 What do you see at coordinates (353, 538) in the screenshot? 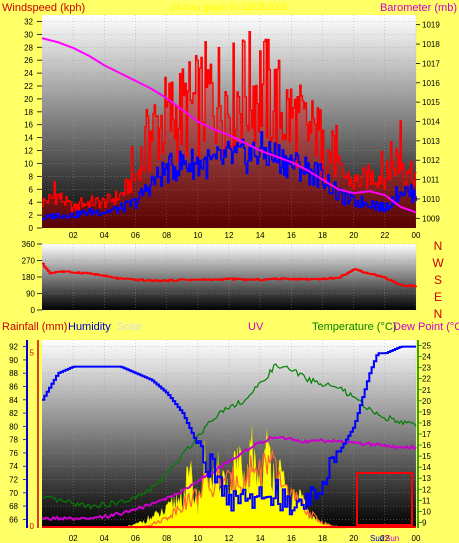
I see `climate-time-tick-label: 20` at bounding box center [353, 538].